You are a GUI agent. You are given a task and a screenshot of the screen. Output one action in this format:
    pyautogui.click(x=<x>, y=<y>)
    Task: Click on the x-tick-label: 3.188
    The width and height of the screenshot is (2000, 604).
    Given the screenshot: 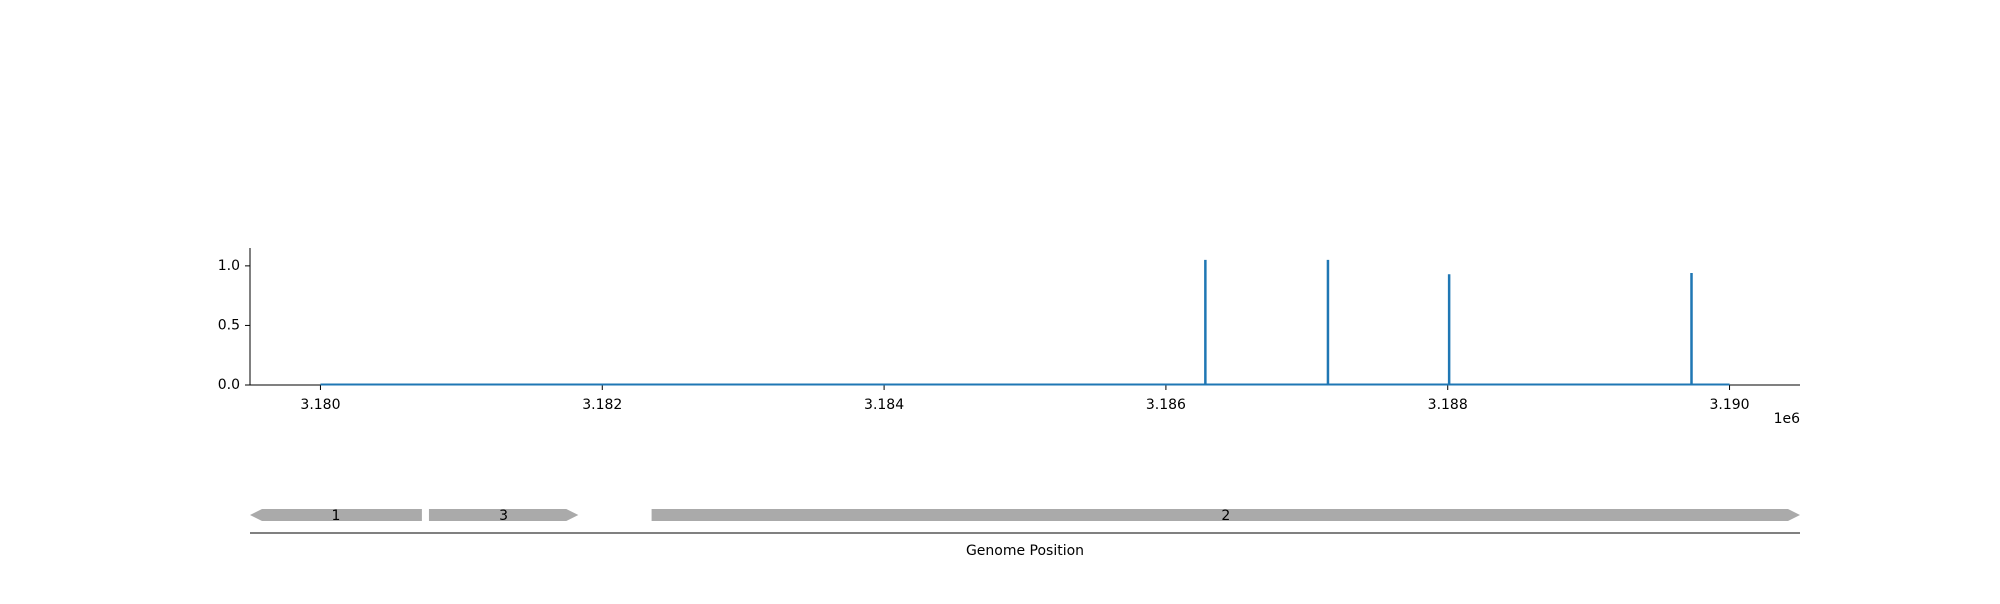 What is the action you would take?
    pyautogui.click(x=1448, y=405)
    